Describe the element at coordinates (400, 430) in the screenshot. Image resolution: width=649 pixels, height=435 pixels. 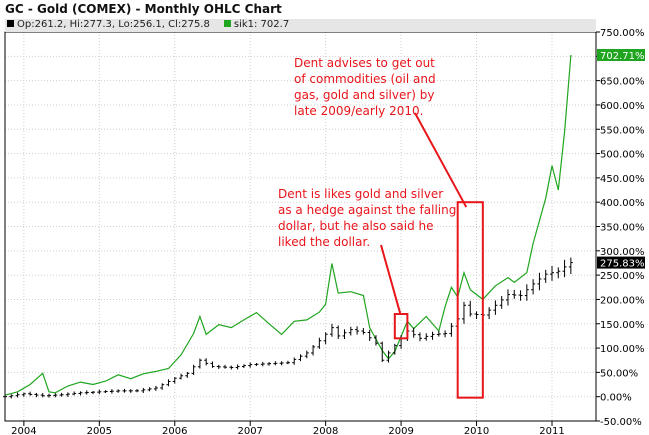
I see `x-tick-label: 2009` at that location.